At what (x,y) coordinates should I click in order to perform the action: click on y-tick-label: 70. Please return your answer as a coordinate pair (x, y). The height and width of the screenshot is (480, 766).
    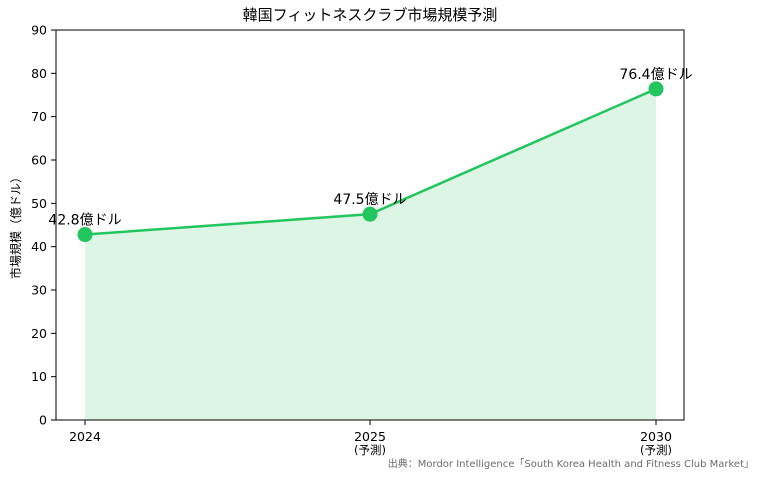
    Looking at the image, I should click on (39, 116).